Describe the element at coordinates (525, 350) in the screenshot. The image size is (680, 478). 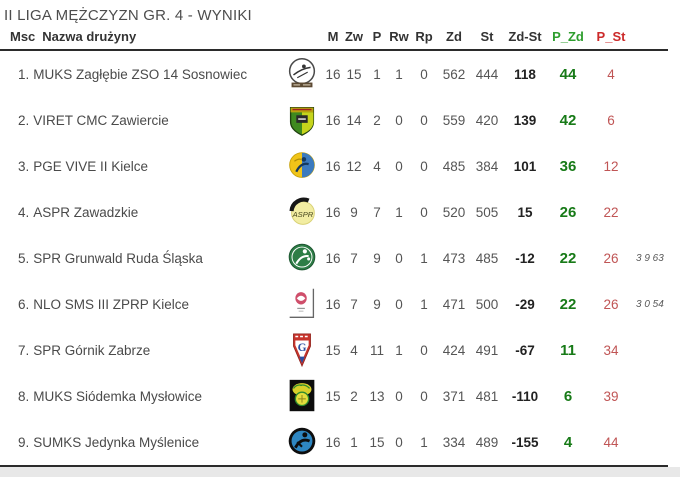
I see `stat-goal-diff: -67` at that location.